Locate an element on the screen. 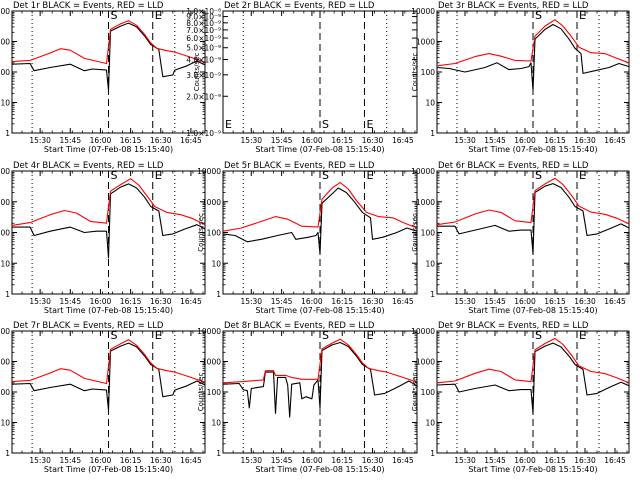  chart-title: Det 7r BLACK = Events, RED = LLD is located at coordinates (88, 326).